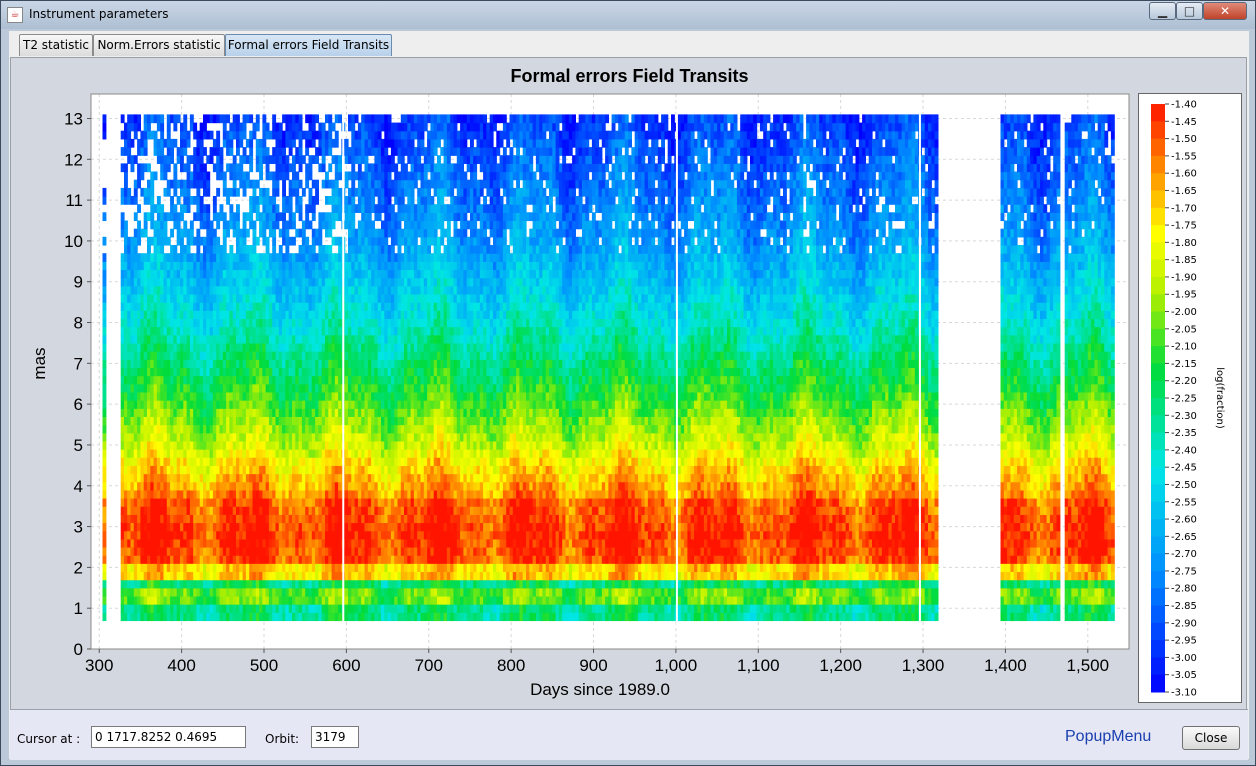 This screenshot has height=766, width=1256. Describe the element at coordinates (159, 45) in the screenshot. I see `tab-norm-errors-statistic: Norm.Errors statistic` at that location.